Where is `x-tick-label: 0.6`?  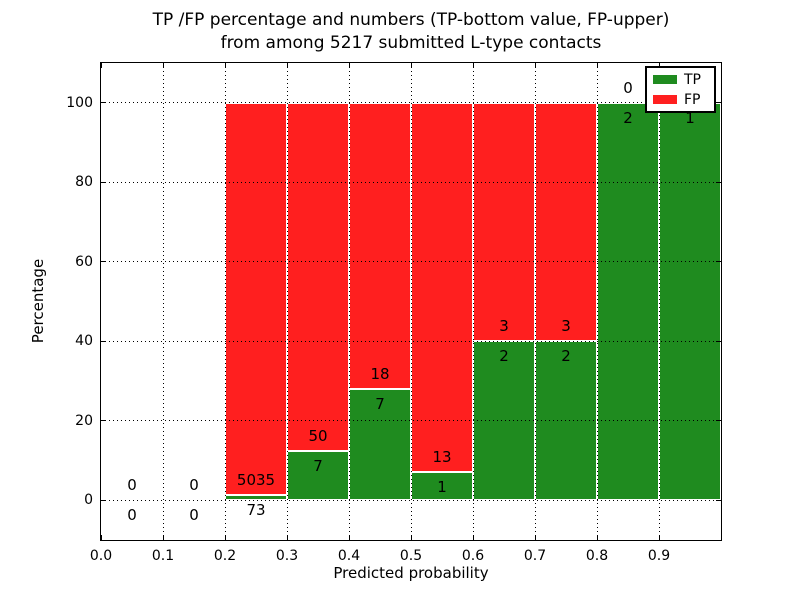
x-tick-label: 0.6 is located at coordinates (473, 556).